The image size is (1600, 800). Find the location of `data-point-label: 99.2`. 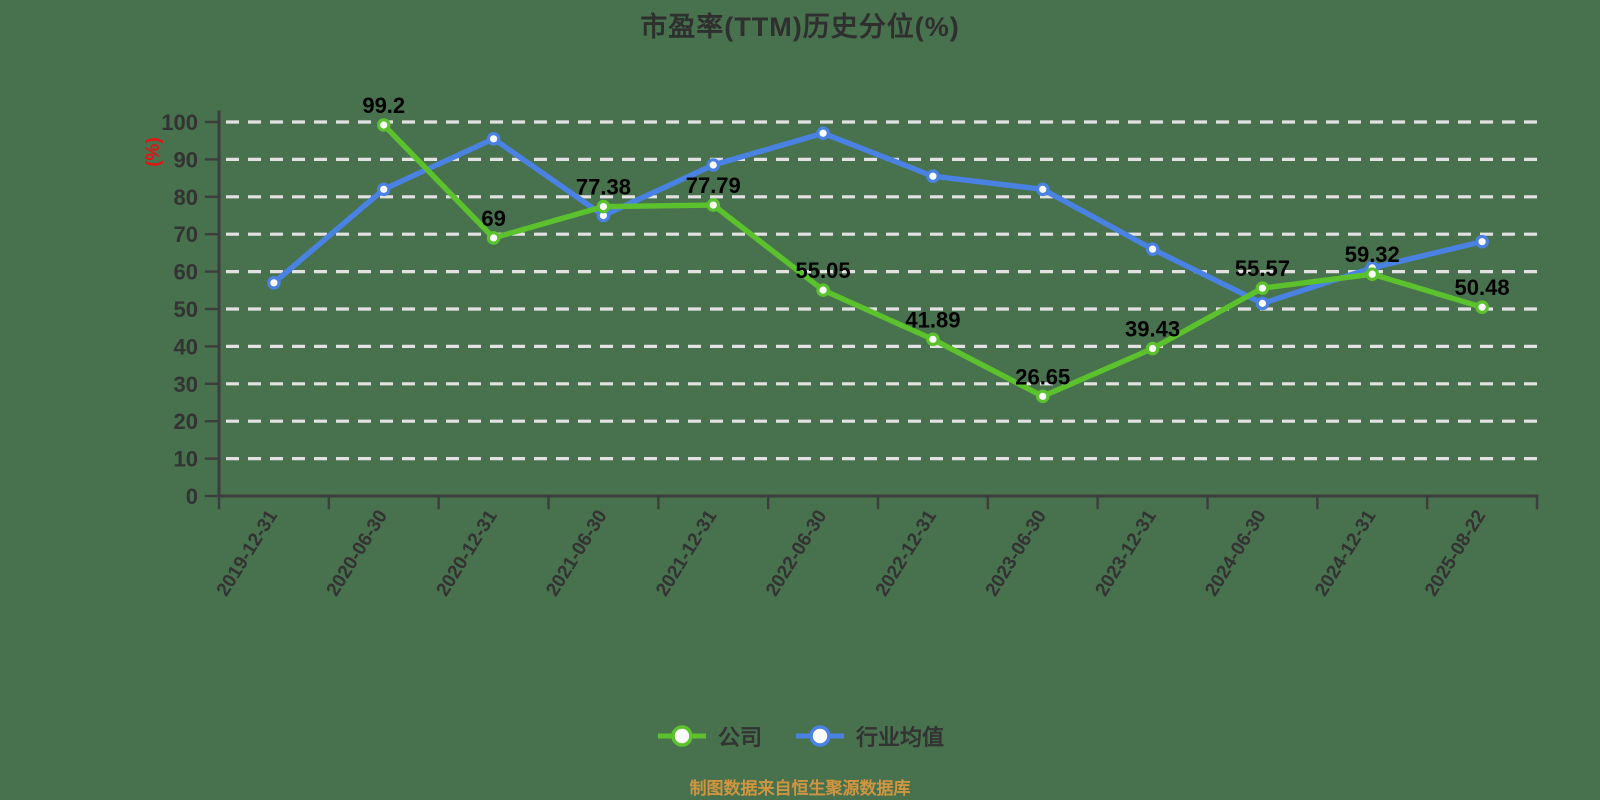

data-point-label: 99.2 is located at coordinates (383, 105).